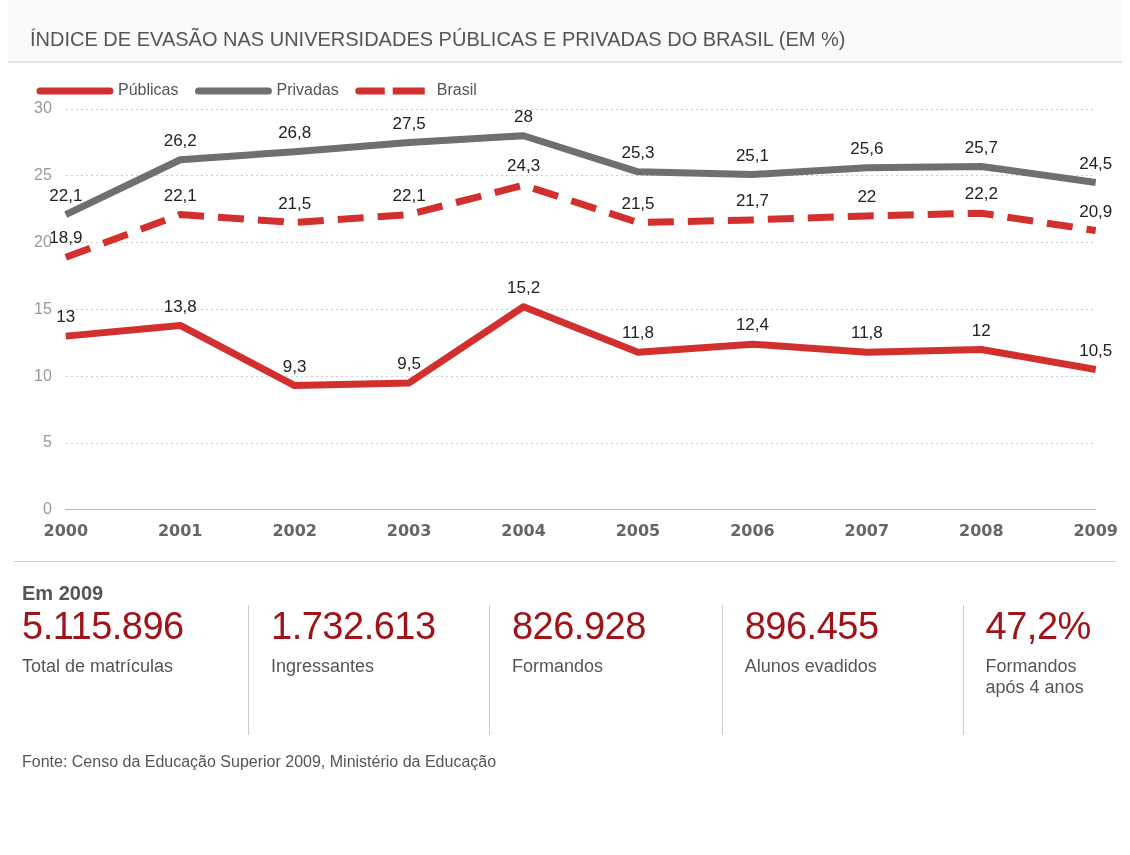 This screenshot has height=855, width=1130. I want to click on y-tick-label: 30, so click(43, 108).